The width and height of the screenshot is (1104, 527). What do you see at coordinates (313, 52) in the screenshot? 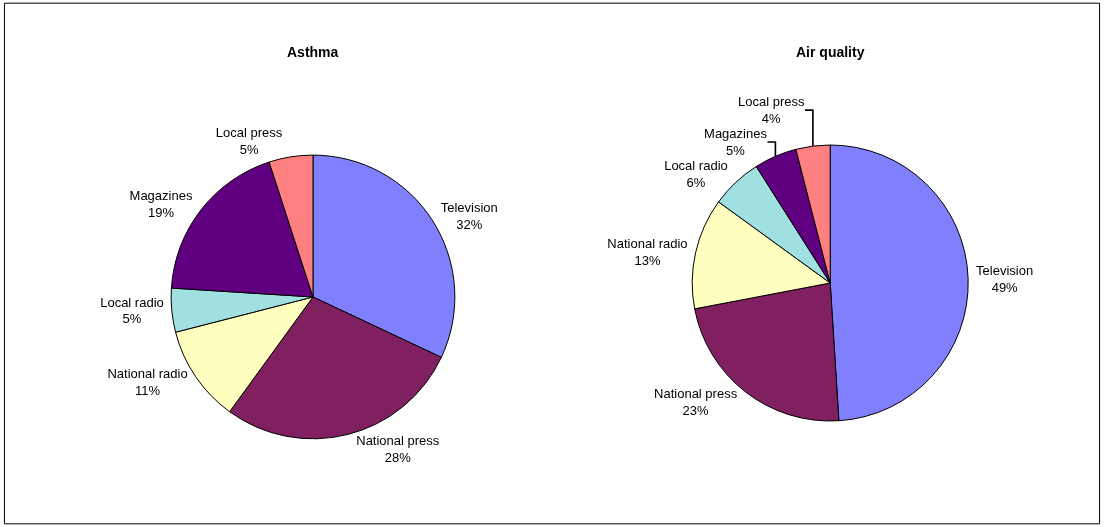
I see `chart-title: Asthma` at bounding box center [313, 52].